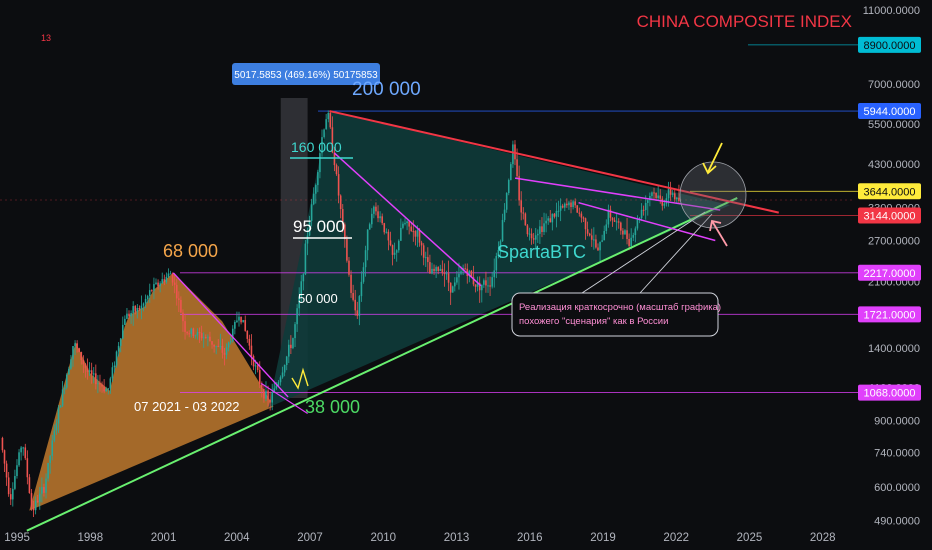 This screenshot has width=932, height=550. What do you see at coordinates (230, 335) in the screenshot?
I see `pre-2006-trendline` at bounding box center [230, 335].